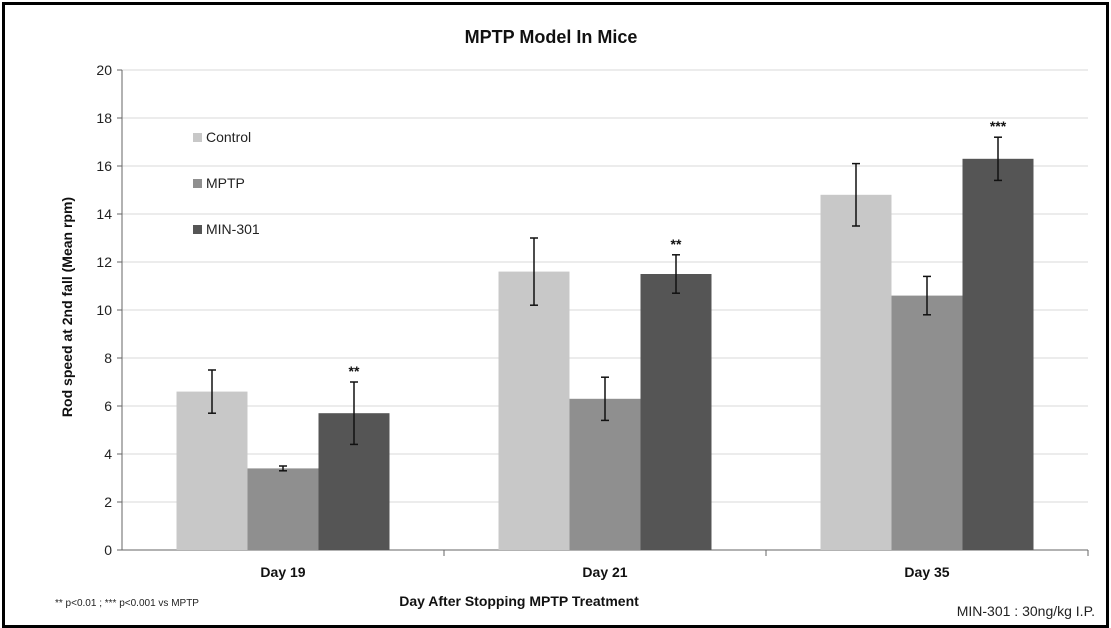  Describe the element at coordinates (127, 603) in the screenshot. I see `significance-footnote: ** p<0.01 ; *** p<0.001 vs MPTP` at that location.